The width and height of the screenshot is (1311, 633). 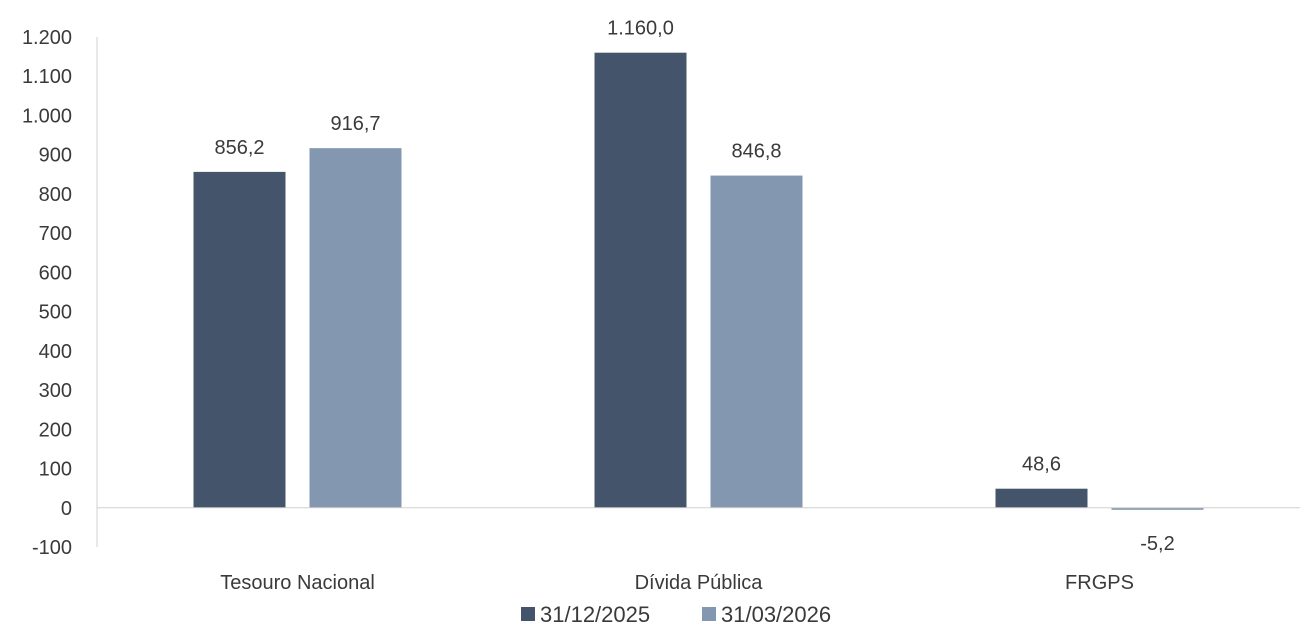 I want to click on x-axis: Tesouro Nacional Dívida Pública FRGPS, so click(x=698, y=550).